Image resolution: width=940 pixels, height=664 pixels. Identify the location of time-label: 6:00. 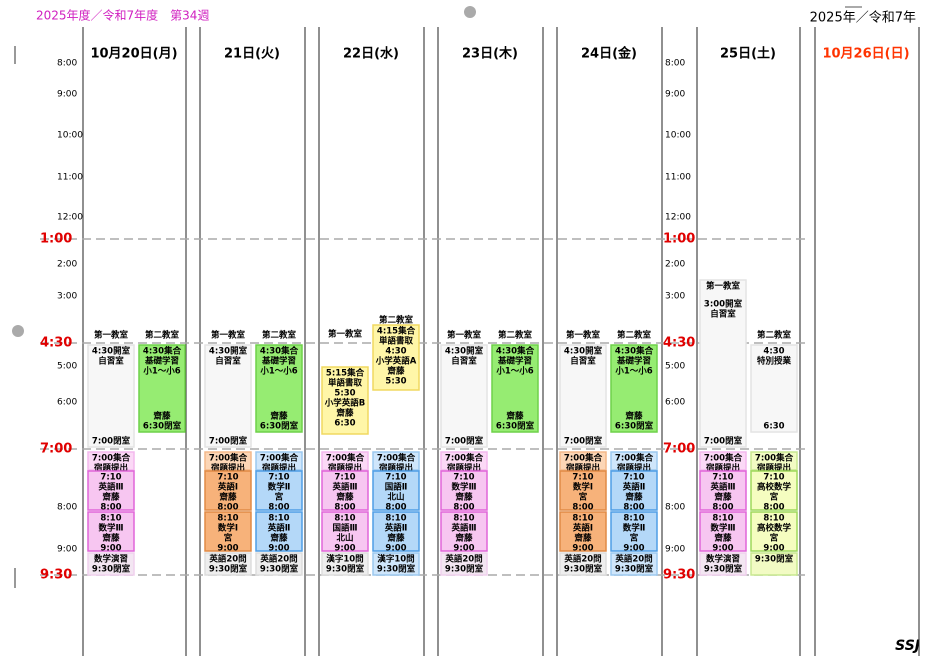
(67, 403).